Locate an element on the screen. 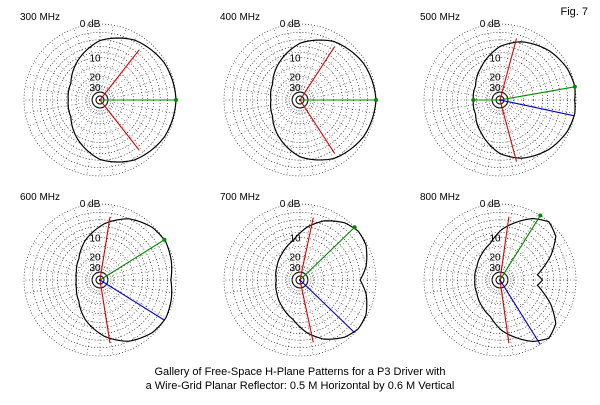 Image resolution: width=600 pixels, height=405 pixels. chart-title: 400 MHz is located at coordinates (240, 17).